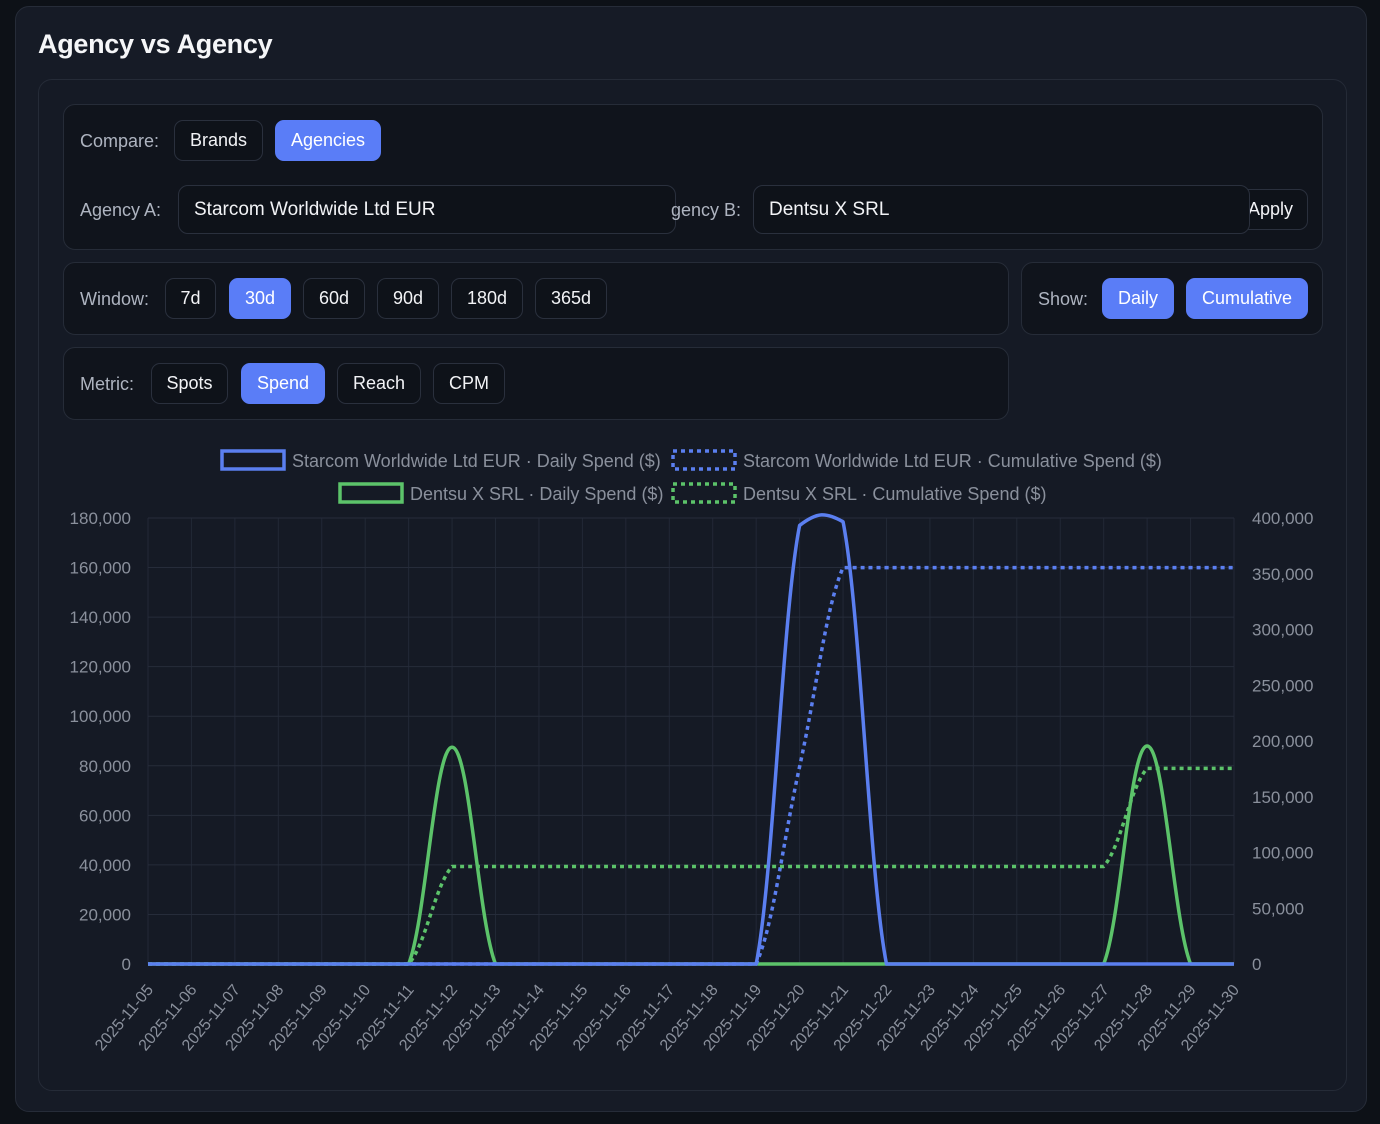 The height and width of the screenshot is (1124, 1380). What do you see at coordinates (469, 383) in the screenshot?
I see `metric-cpm-button: CPM` at bounding box center [469, 383].